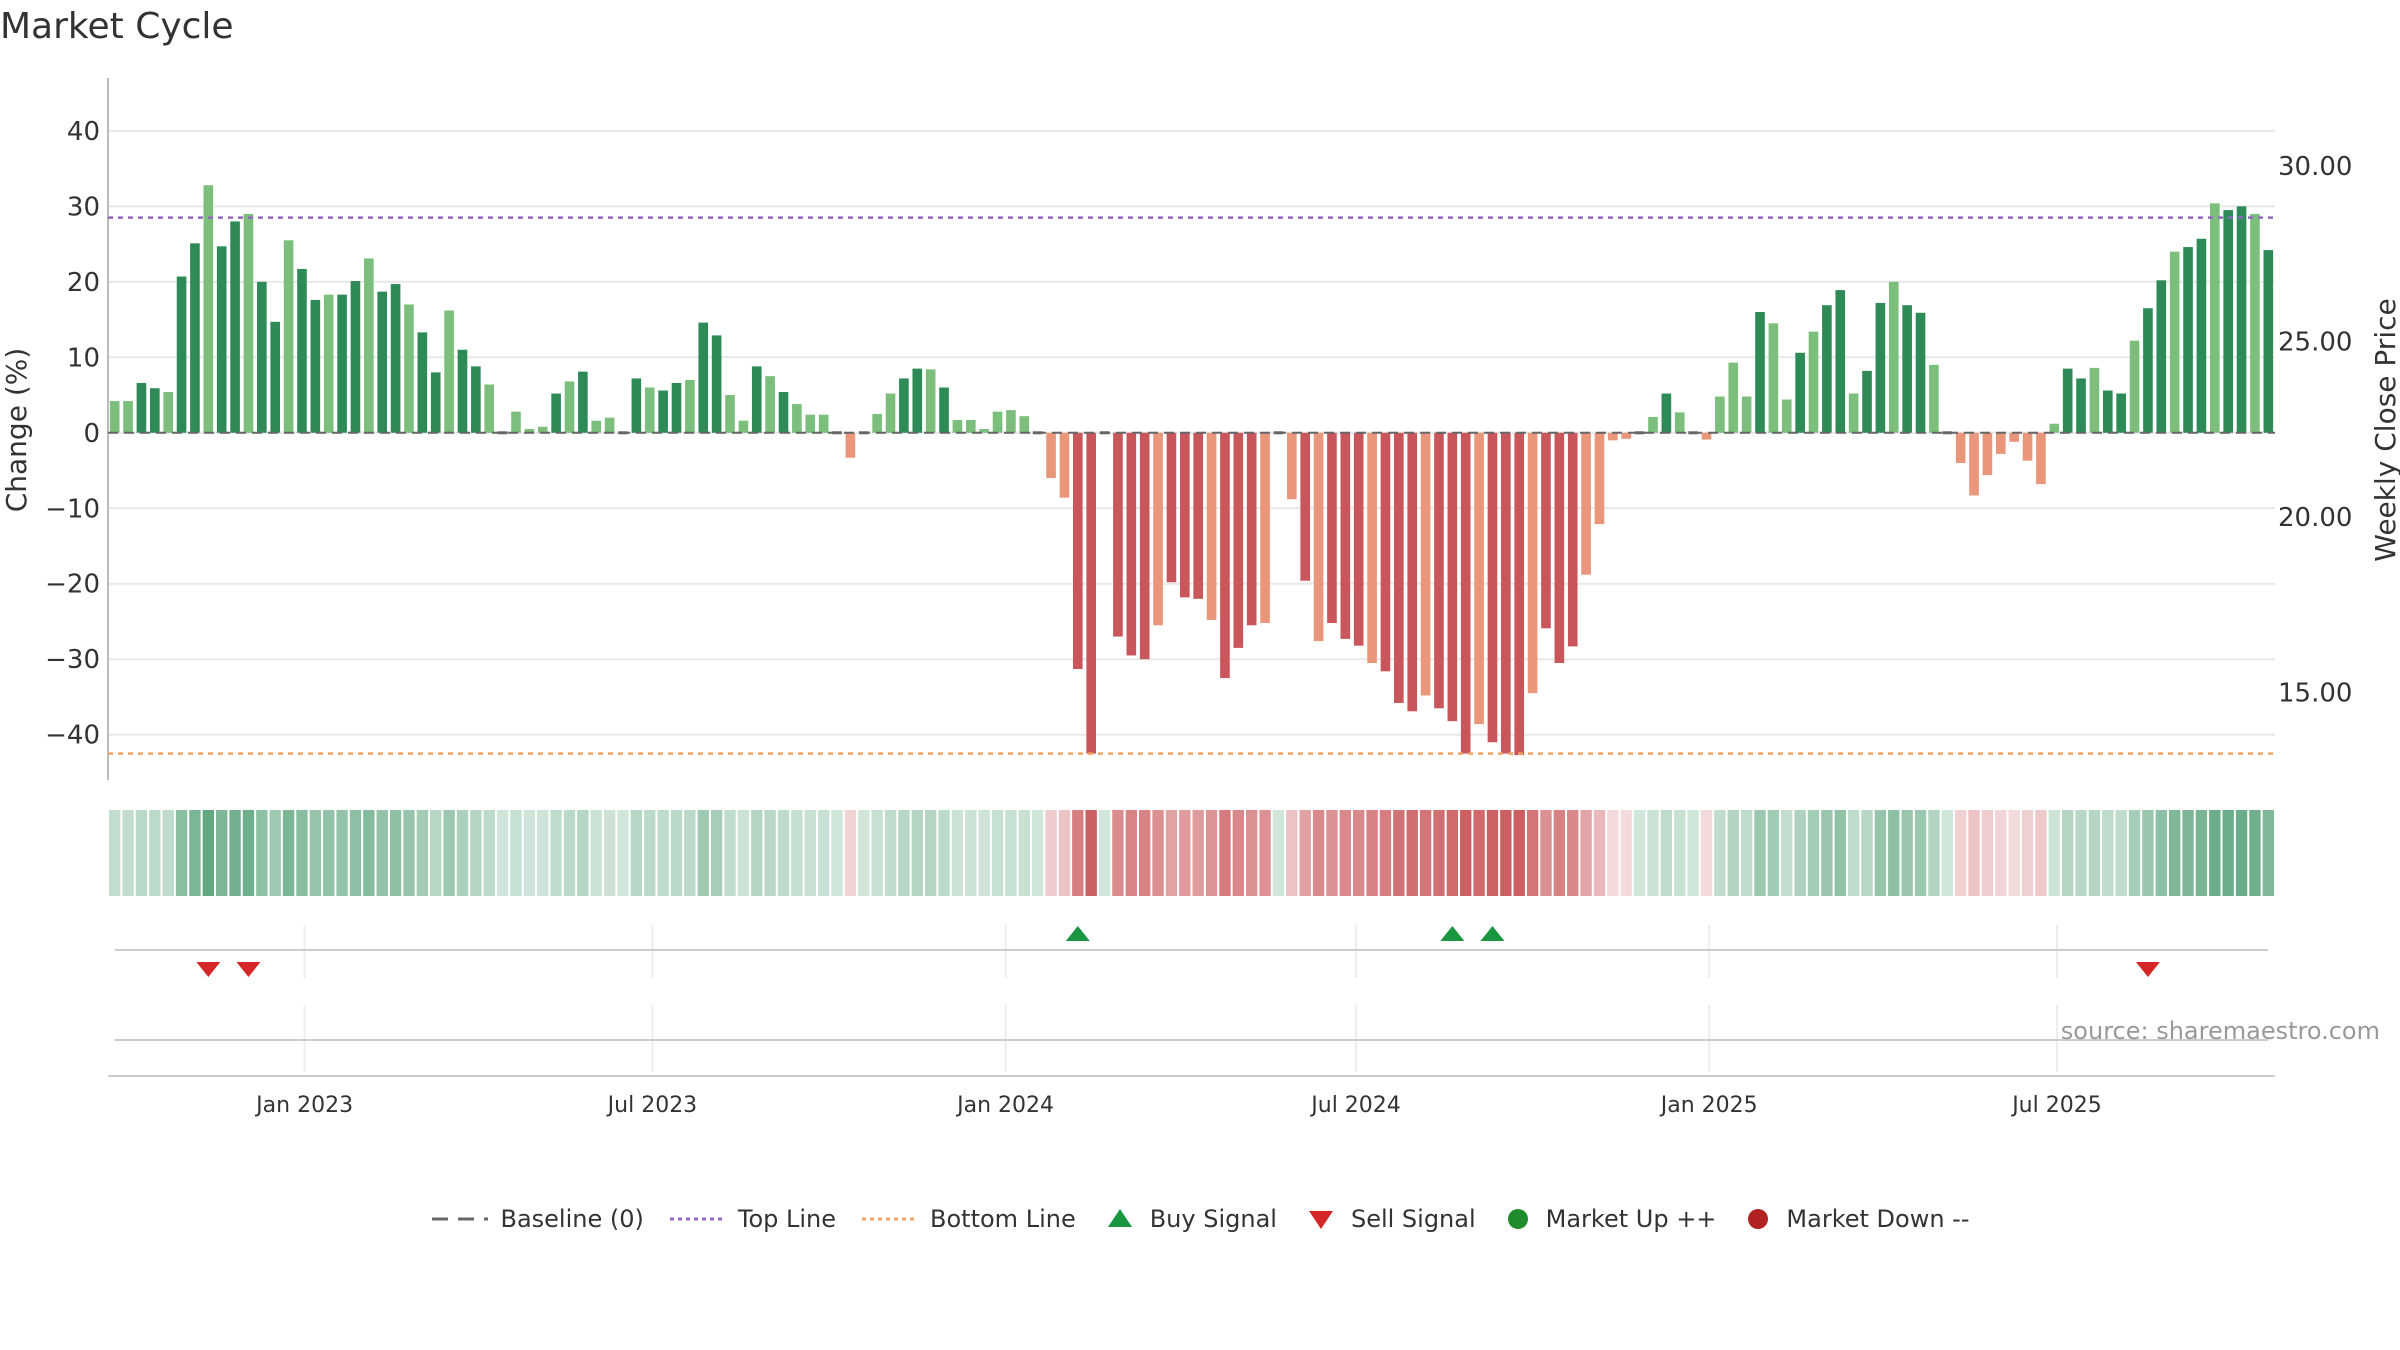  I want to click on signal-panel, so click(1191, 1001).